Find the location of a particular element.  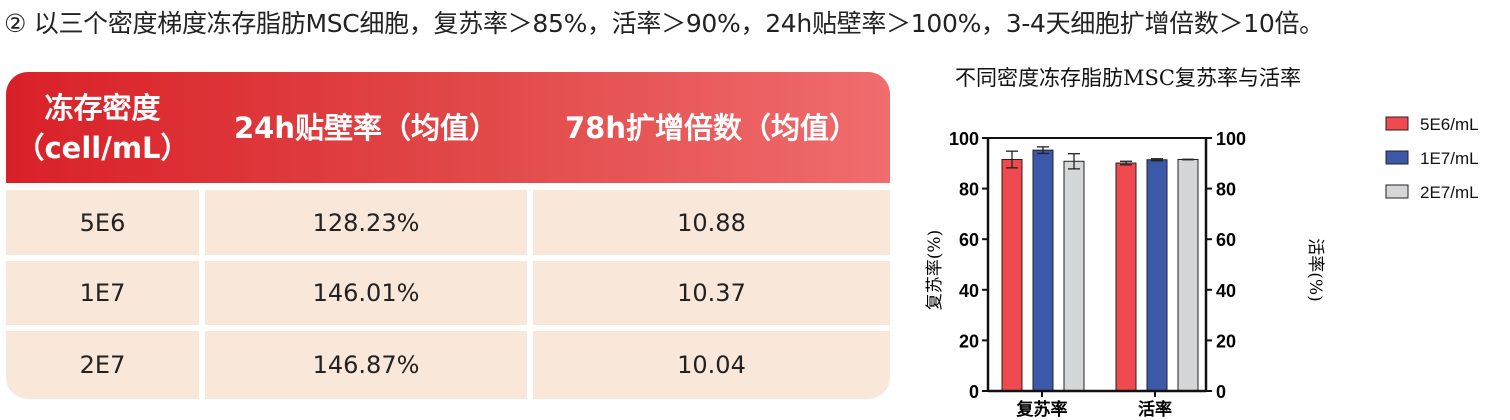

header-cell-density: 冻存密度 （cell/mL） is located at coordinates (102, 127).